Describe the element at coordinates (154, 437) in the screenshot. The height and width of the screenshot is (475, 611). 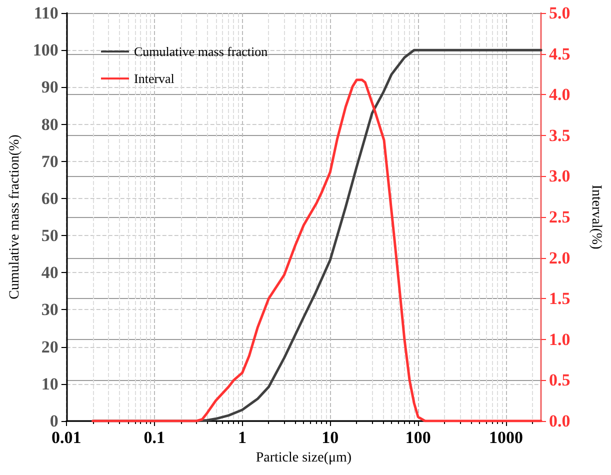
I see `x-tick-label: 0.1` at that location.